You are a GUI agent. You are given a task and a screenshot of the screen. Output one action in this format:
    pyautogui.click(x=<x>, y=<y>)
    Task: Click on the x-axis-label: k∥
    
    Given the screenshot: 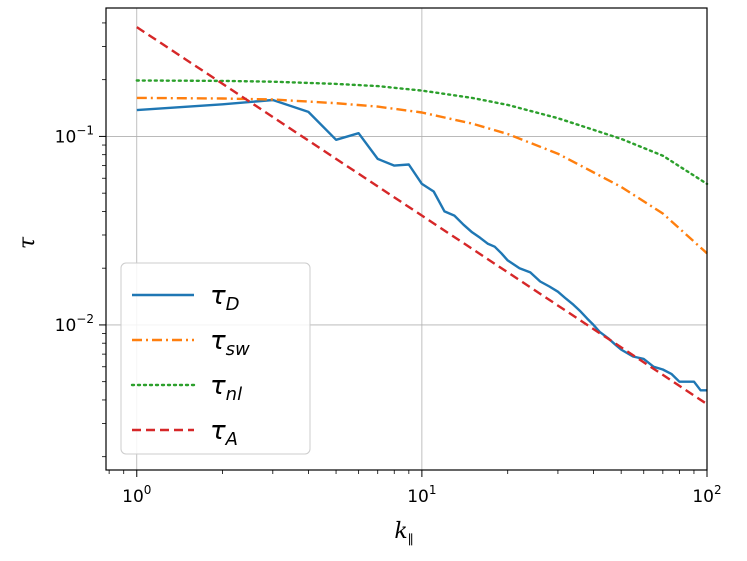 What is the action you would take?
    pyautogui.click(x=403, y=533)
    